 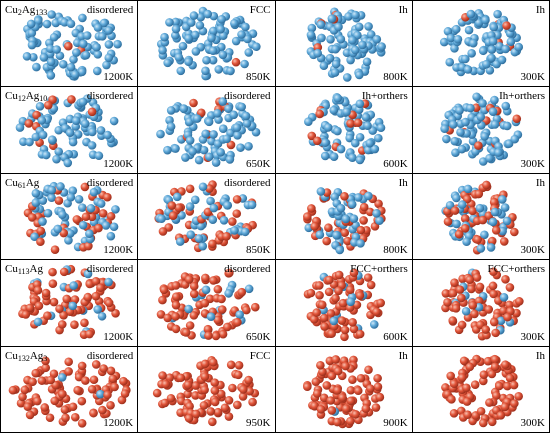 I want to click on figure-cell: FCC+orthers 300K, so click(x=481, y=303).